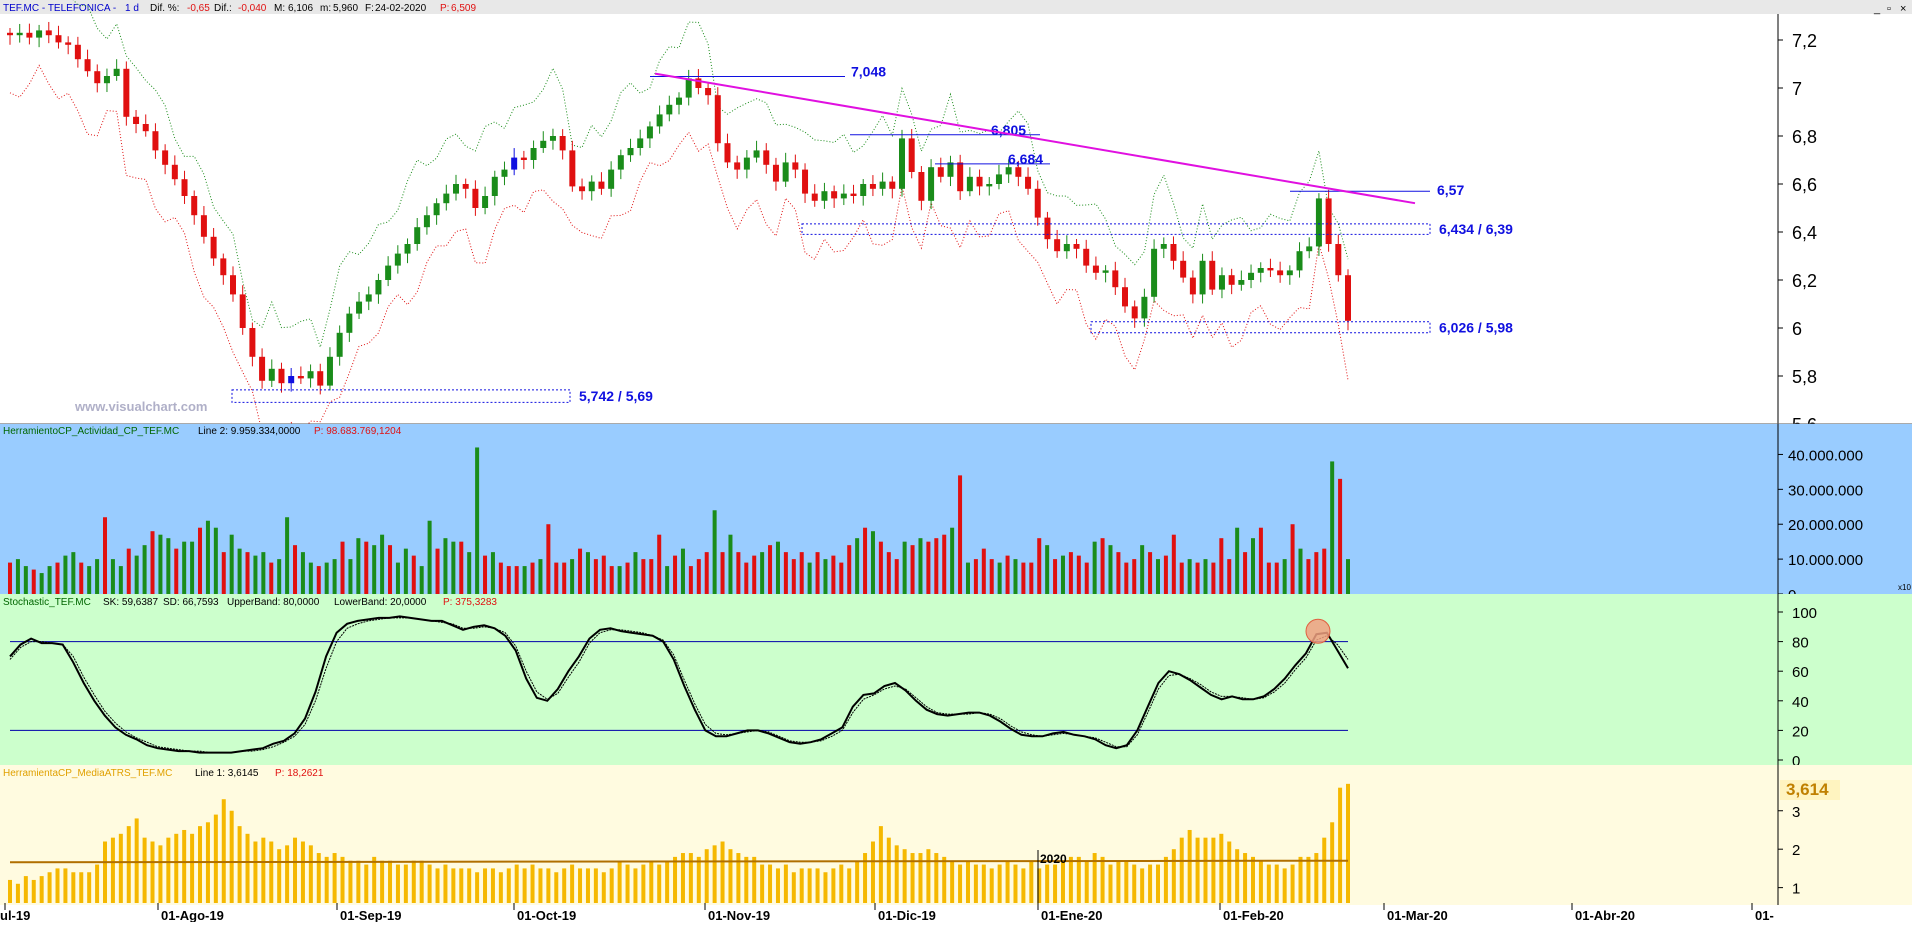 The image size is (1912, 927). What do you see at coordinates (273, 602) in the screenshot?
I see `stochastic-upper: UpperBand: 80,0000` at bounding box center [273, 602].